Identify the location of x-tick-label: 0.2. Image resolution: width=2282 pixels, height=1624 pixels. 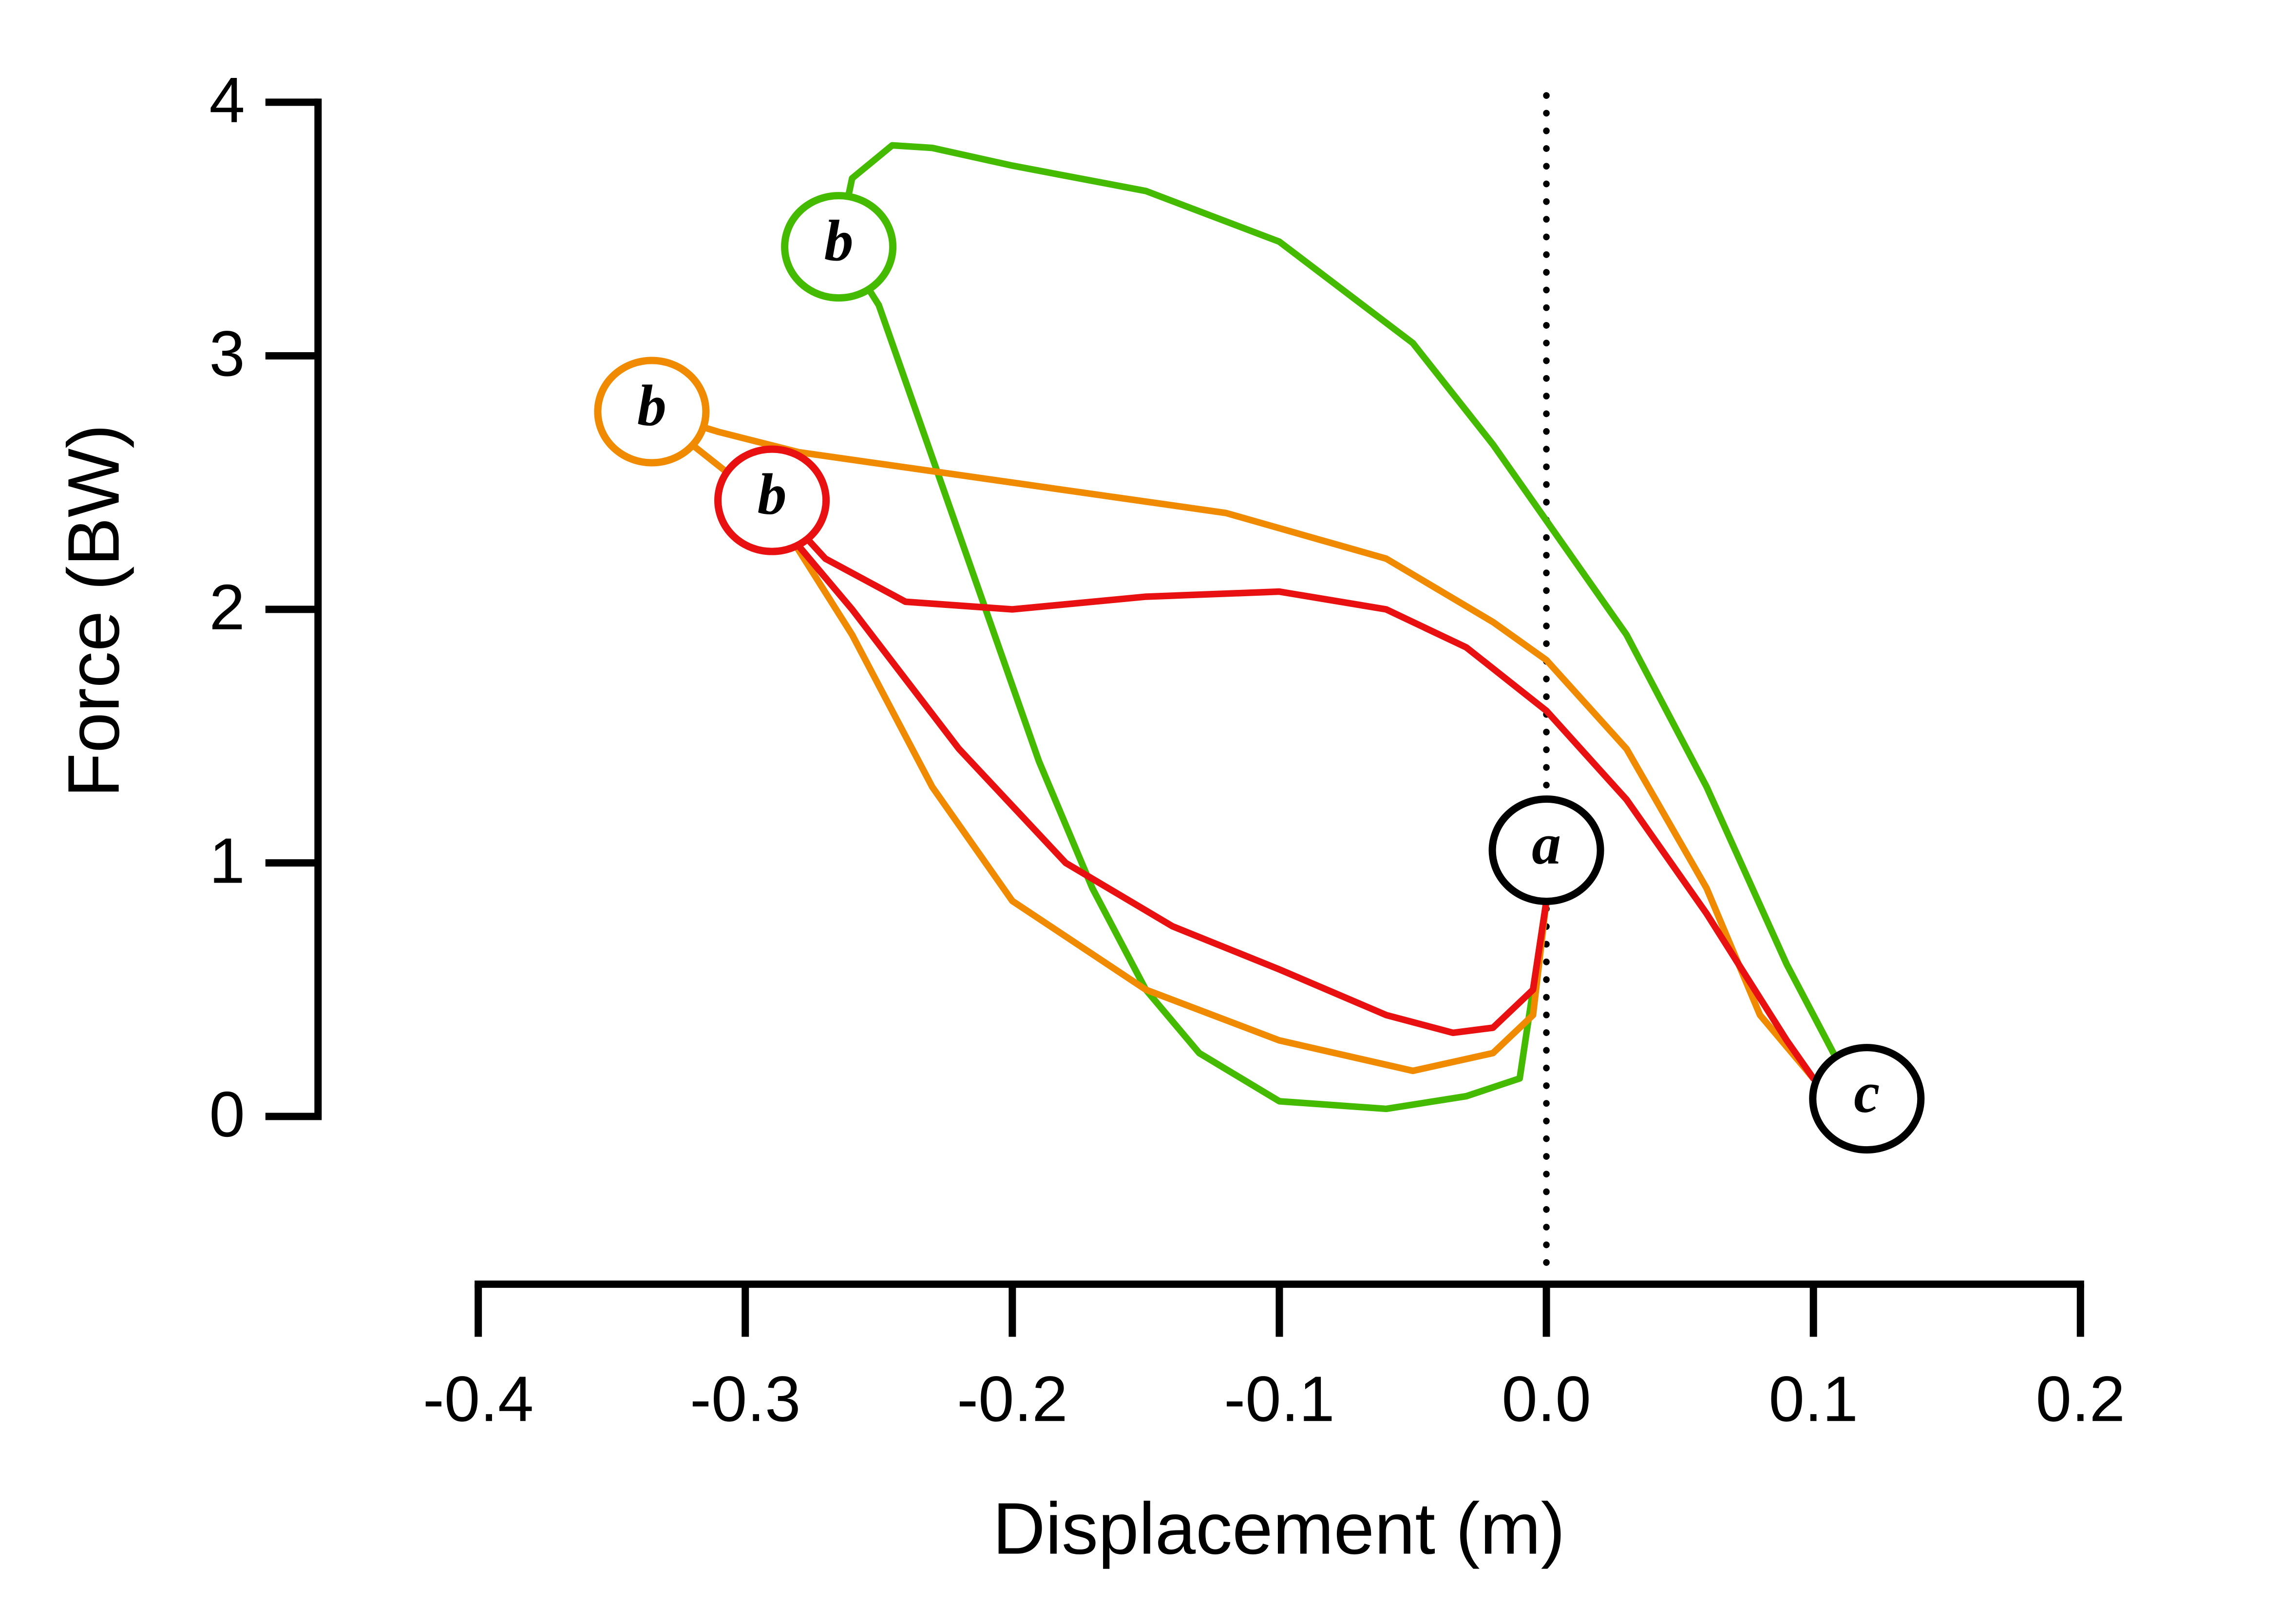
(2080, 1399).